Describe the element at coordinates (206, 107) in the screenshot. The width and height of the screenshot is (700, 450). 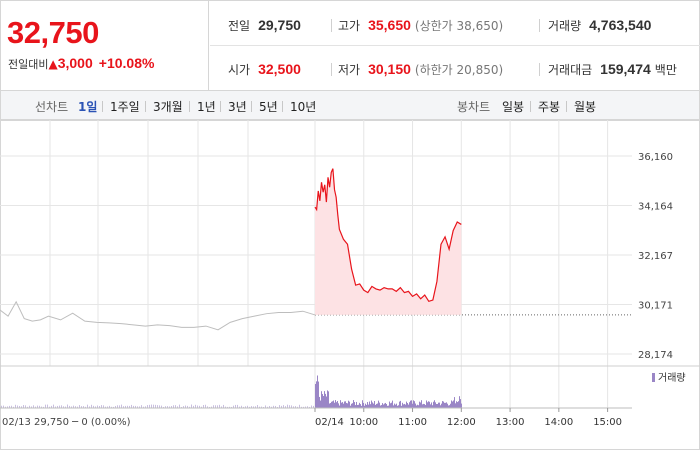
I see `tab-1year: 1년` at that location.